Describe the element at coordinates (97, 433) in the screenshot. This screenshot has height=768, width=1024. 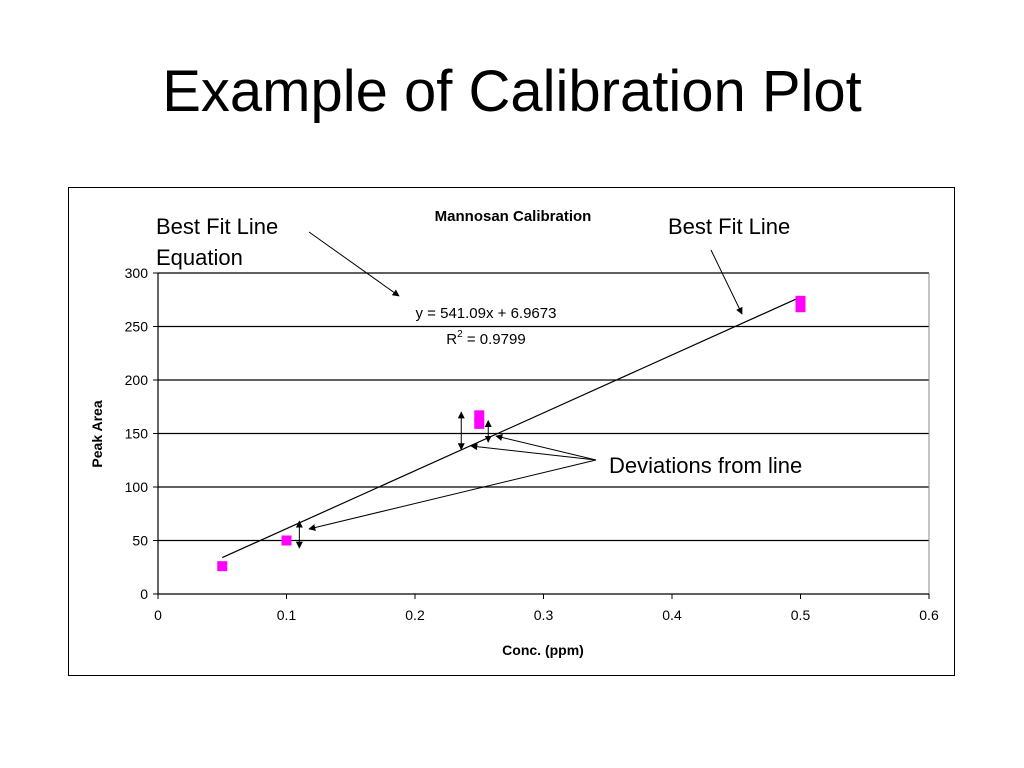
I see `y-axis-label: Peak Area` at that location.